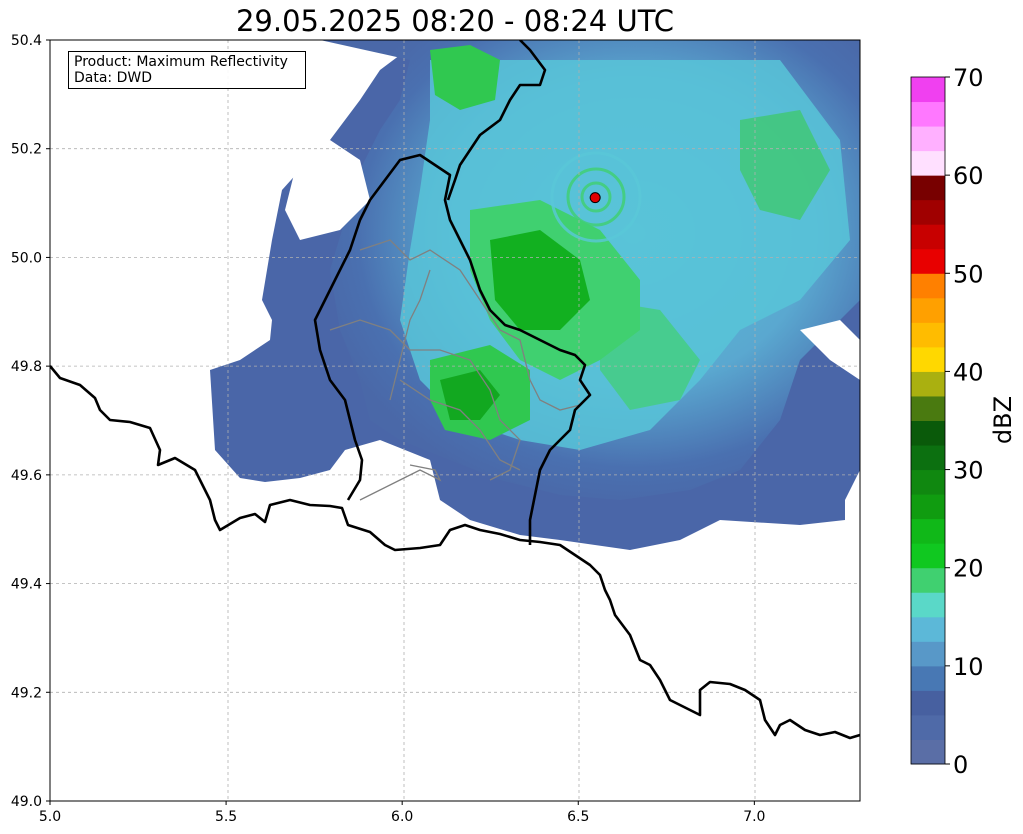 This screenshot has height=834, width=1023. Describe the element at coordinates (578, 817) in the screenshot. I see `x-tick-label: 6.5` at that location.